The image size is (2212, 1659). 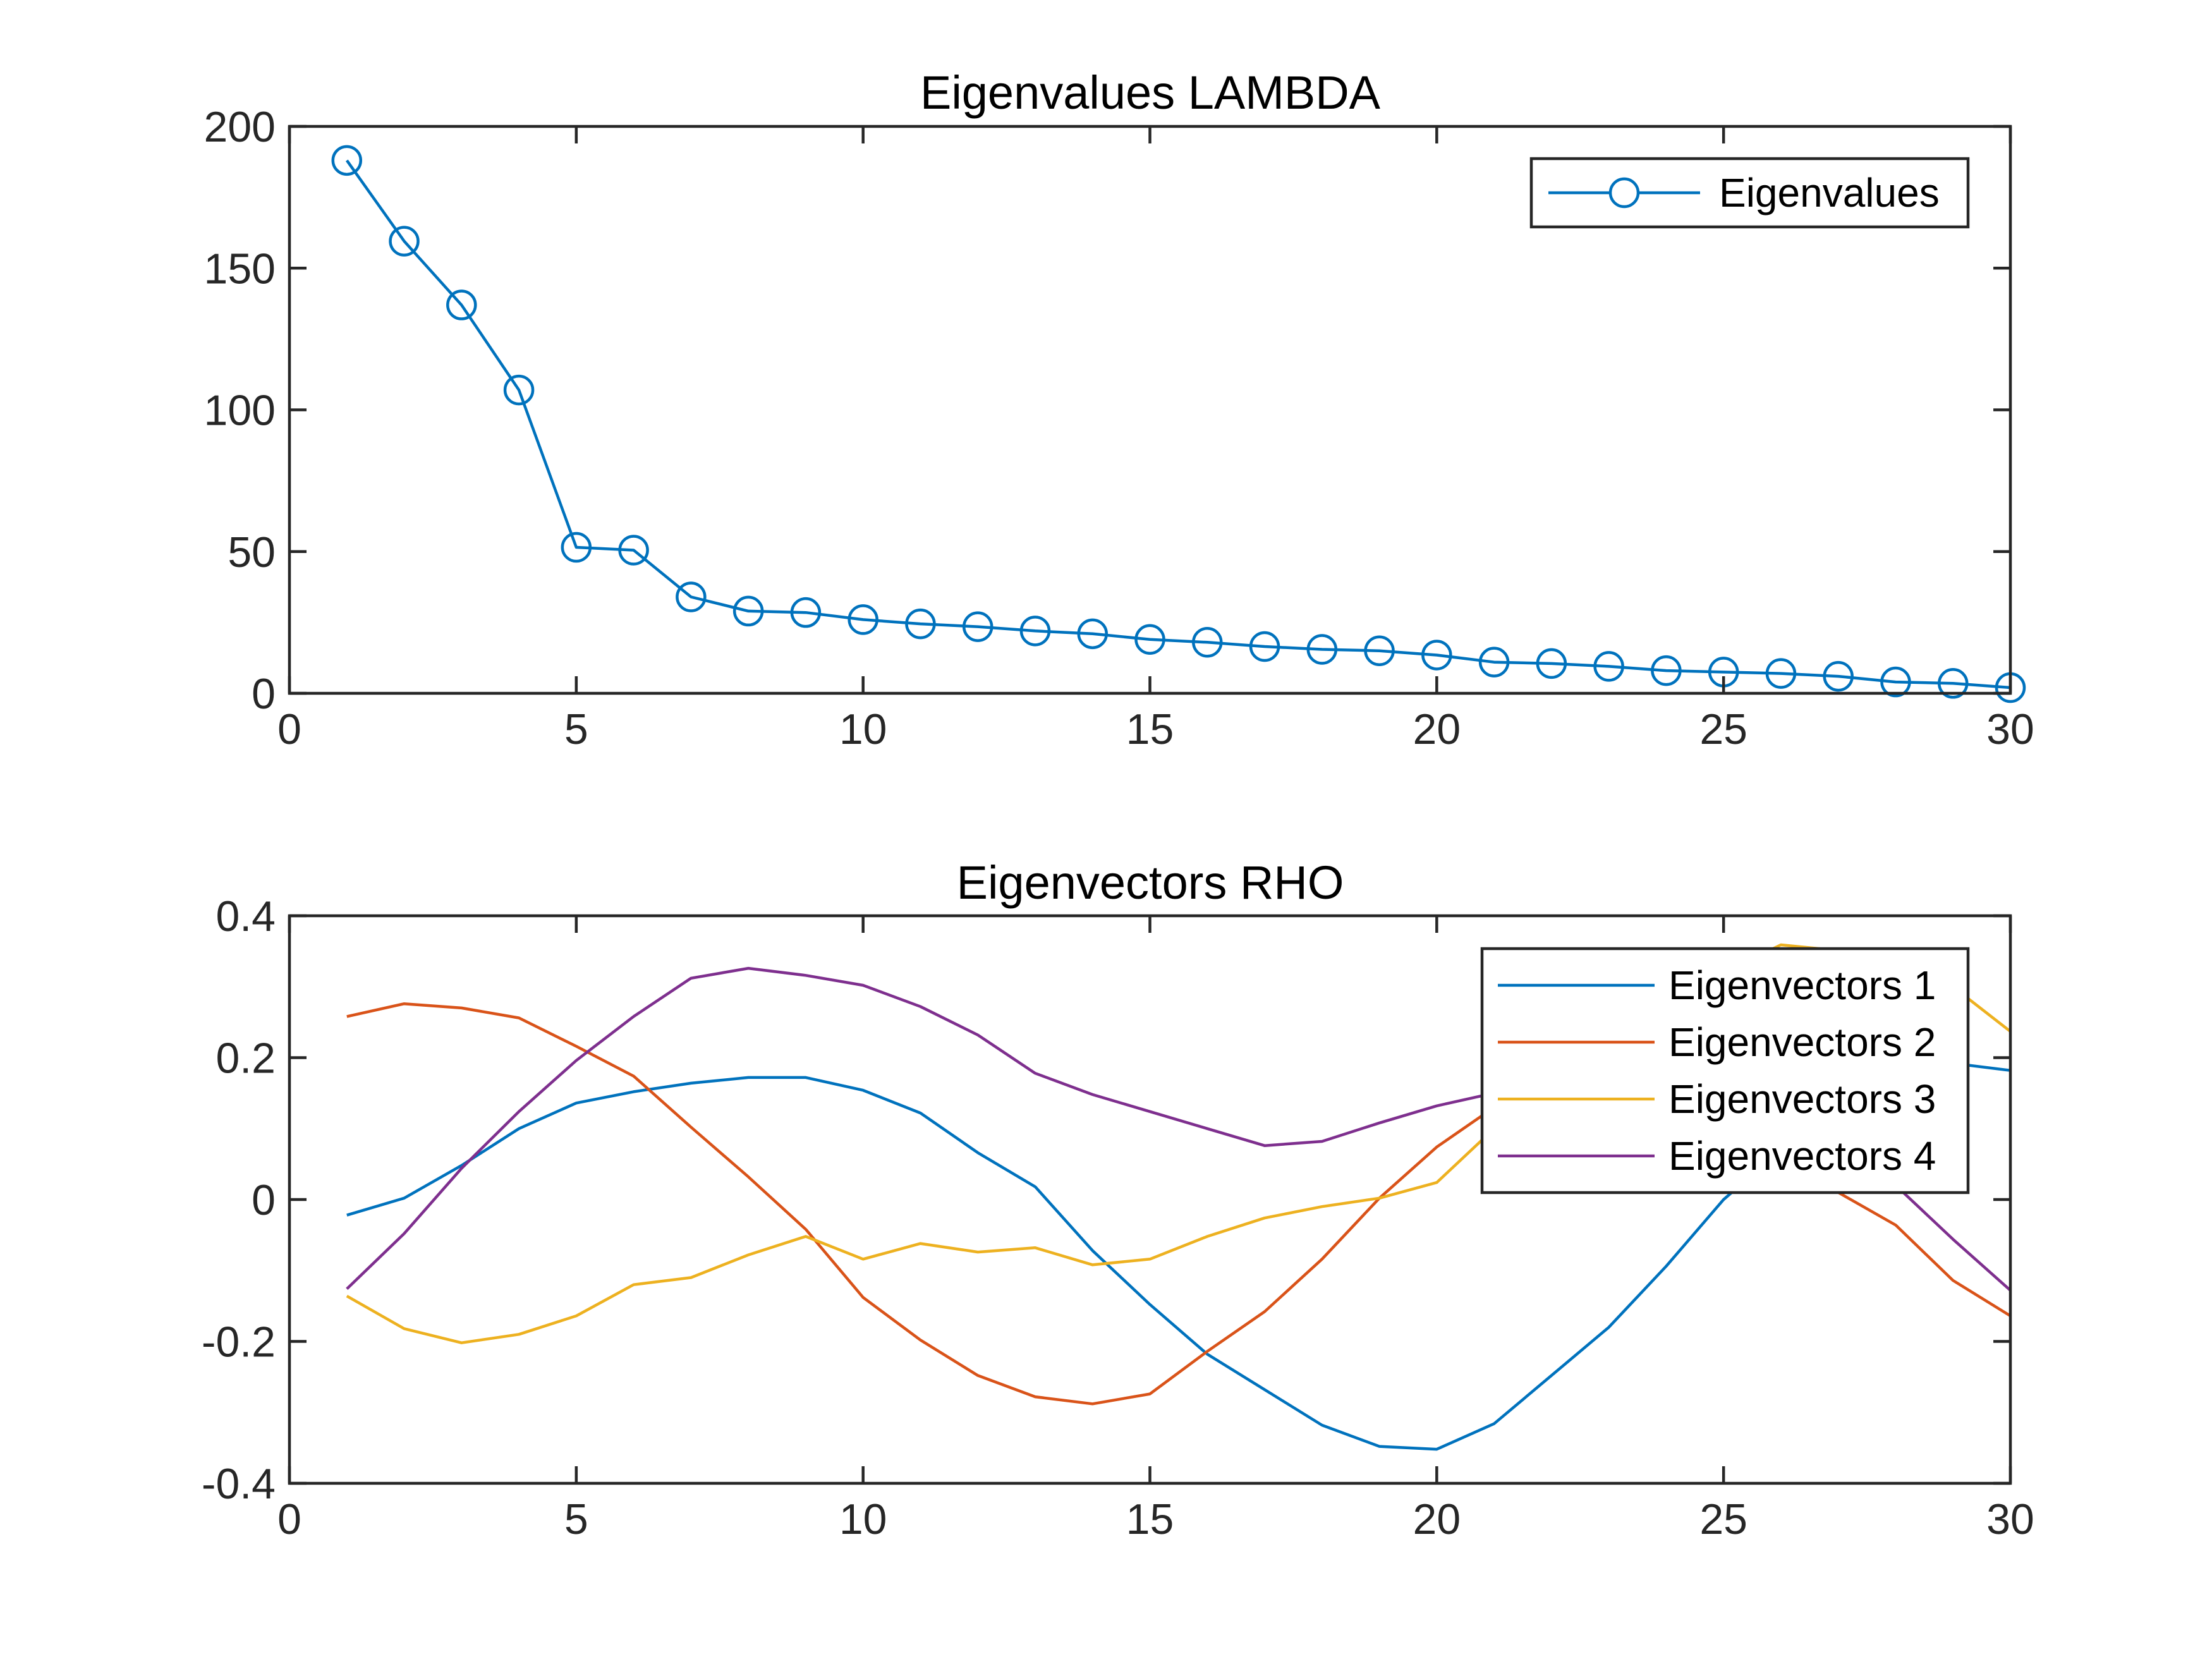 I want to click on legend: Eigenvalues, so click(x=1749, y=193).